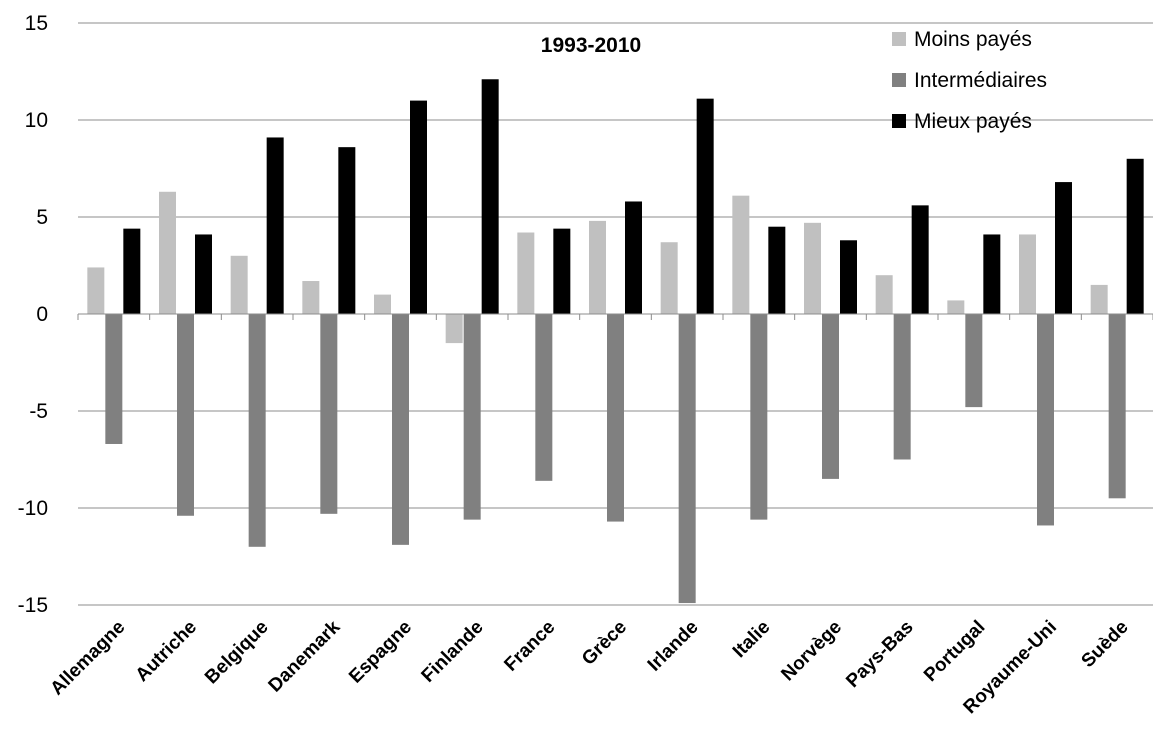 The height and width of the screenshot is (742, 1153). Describe the element at coordinates (237, 653) in the screenshot. I see `x-tick-label: Belgique` at that location.